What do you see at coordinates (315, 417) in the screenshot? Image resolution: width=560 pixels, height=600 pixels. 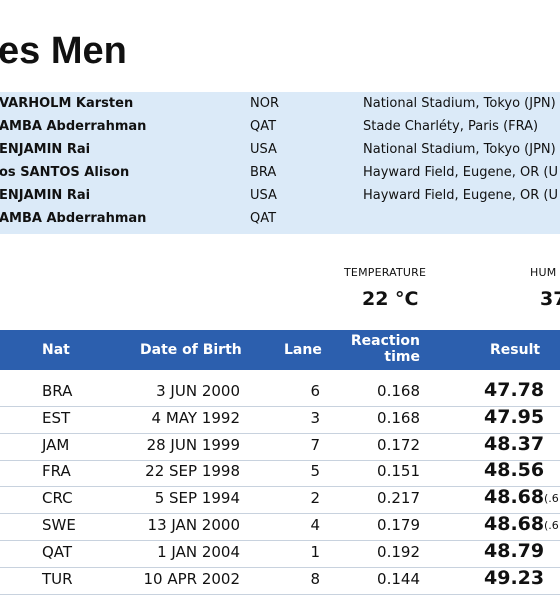 I see `cell-lane: 3` at bounding box center [315, 417].